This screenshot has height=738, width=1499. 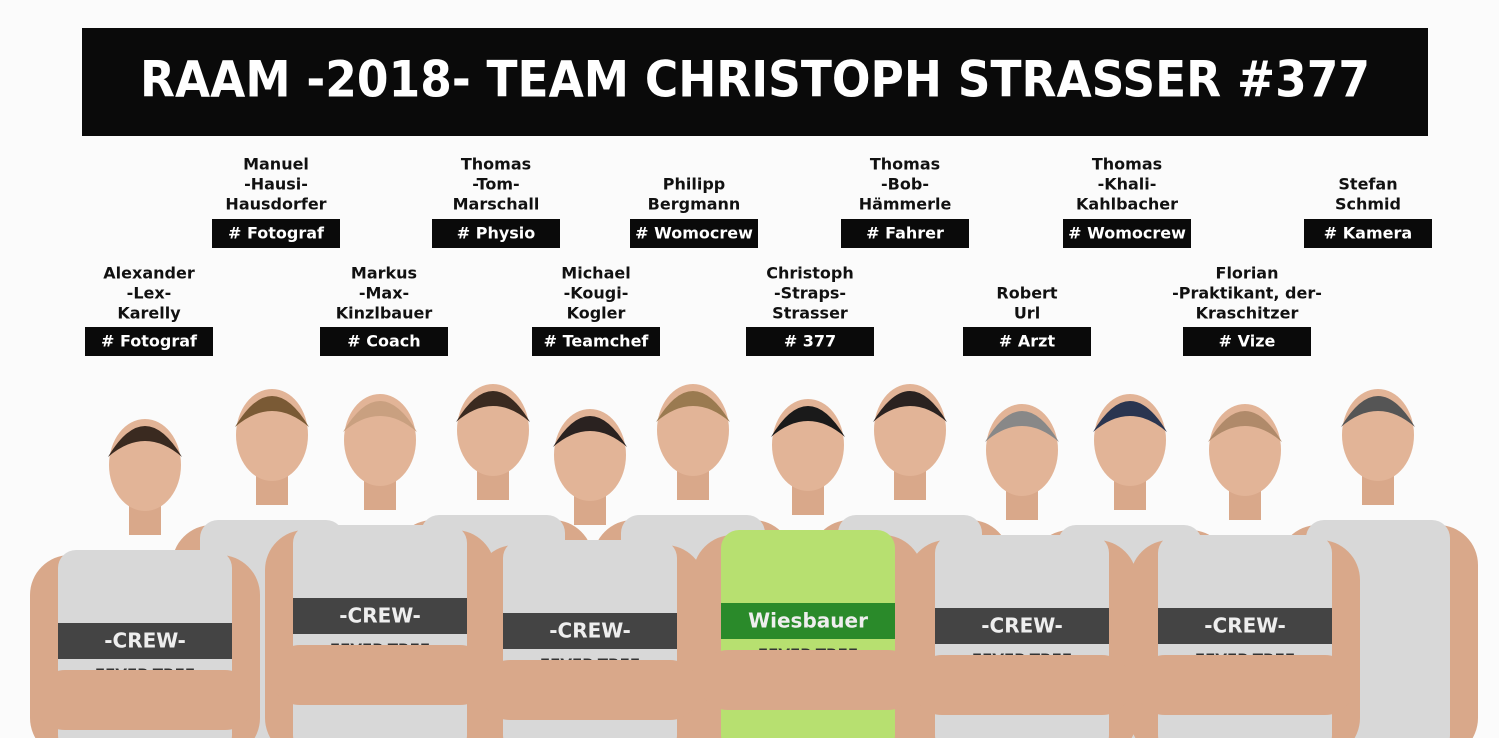 I want to click on member-name: -Khali-, so click(x=1127, y=184).